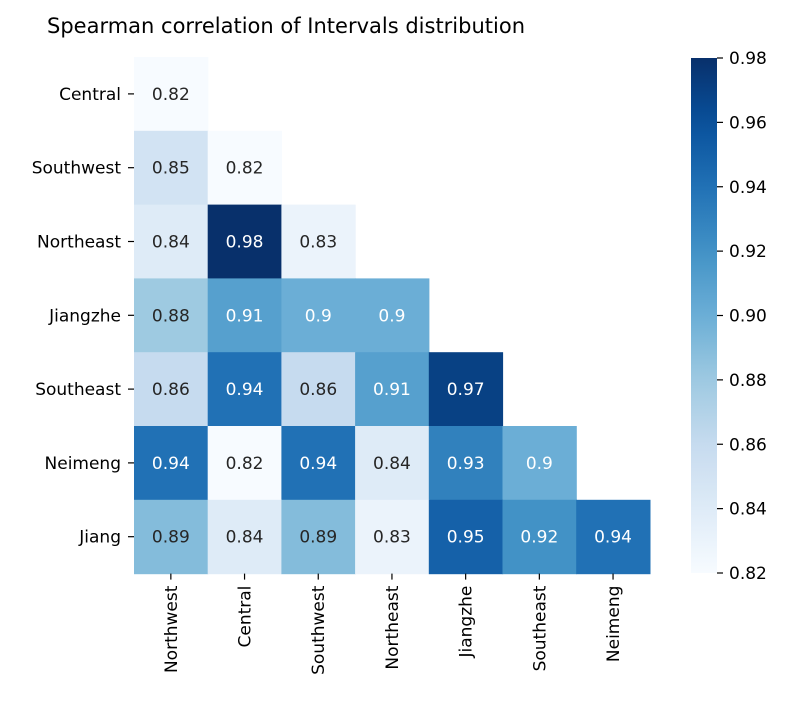  Describe the element at coordinates (748, 252) in the screenshot. I see `colorbar-tick-label: 0.92` at that location.